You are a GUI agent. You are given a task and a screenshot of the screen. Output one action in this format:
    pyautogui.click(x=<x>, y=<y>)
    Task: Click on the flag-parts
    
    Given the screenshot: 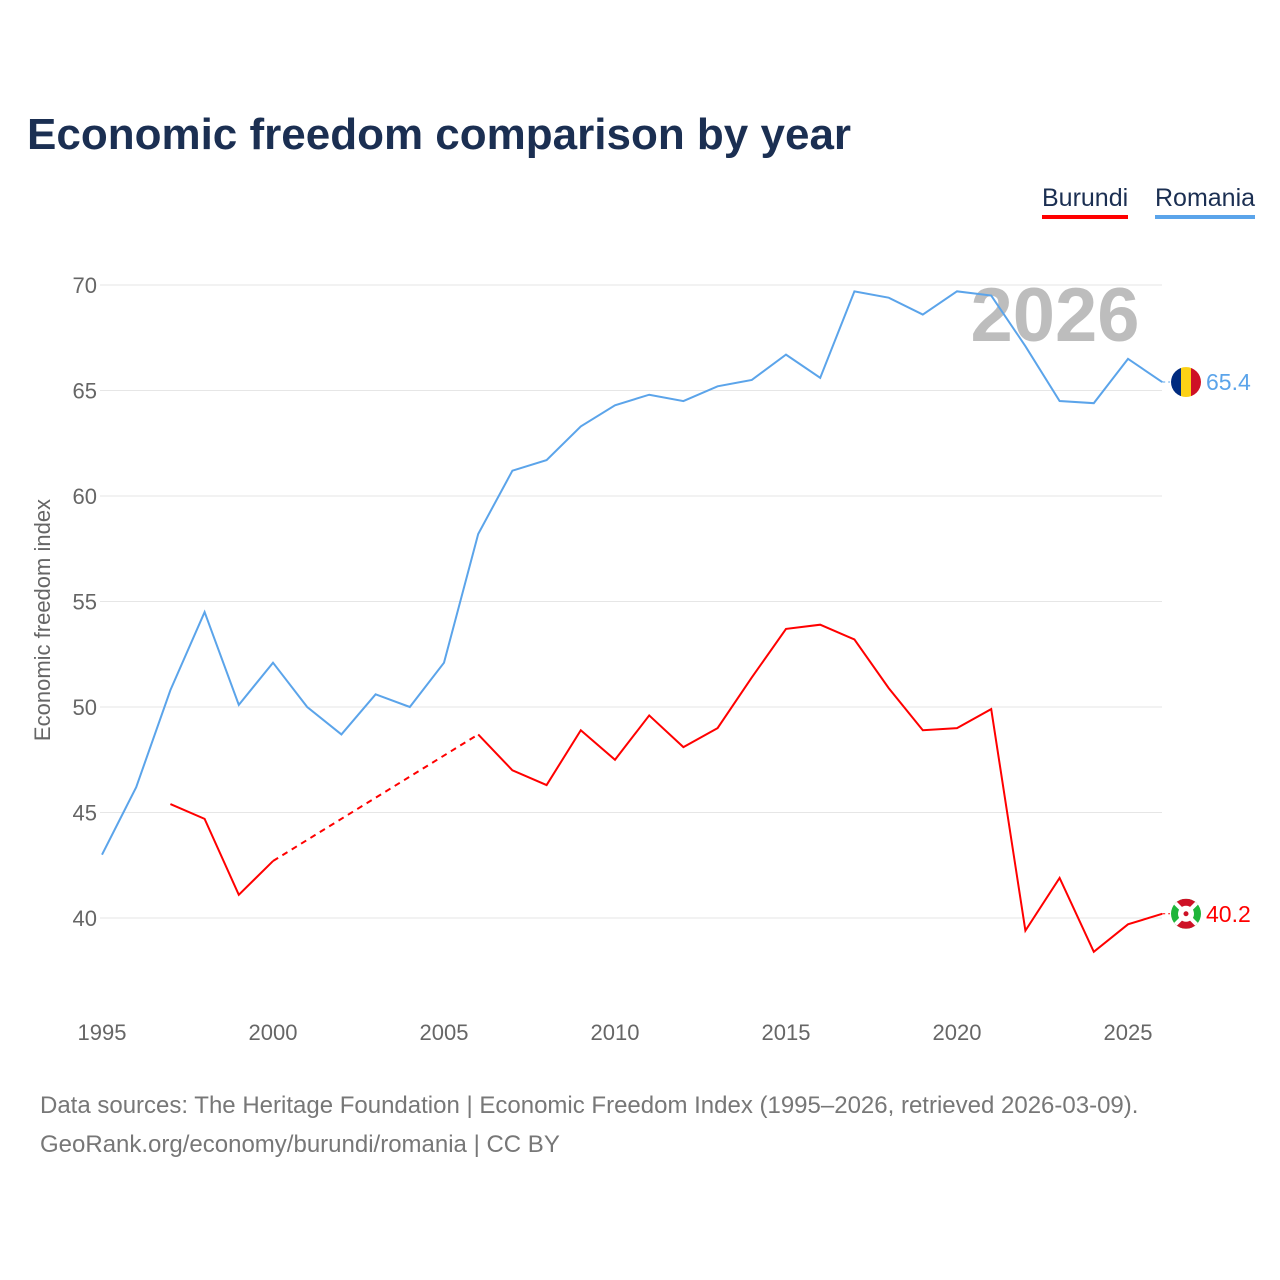 What is the action you would take?
    pyautogui.click(x=1186, y=913)
    